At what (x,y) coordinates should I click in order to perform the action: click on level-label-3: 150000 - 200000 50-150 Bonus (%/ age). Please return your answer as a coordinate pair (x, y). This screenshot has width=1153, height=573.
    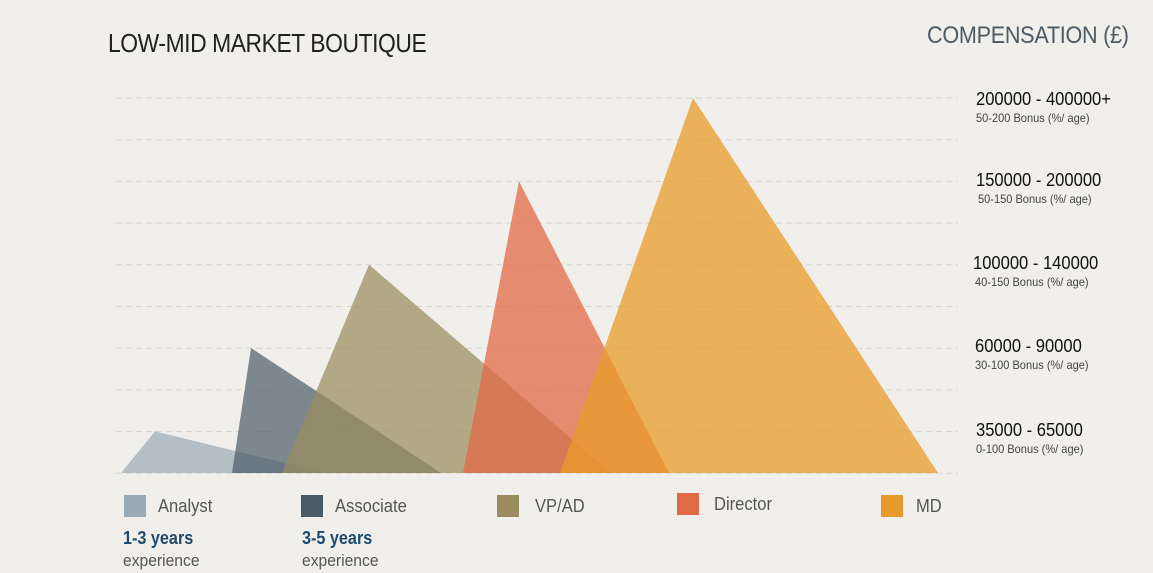
    Looking at the image, I should click on (1044, 188).